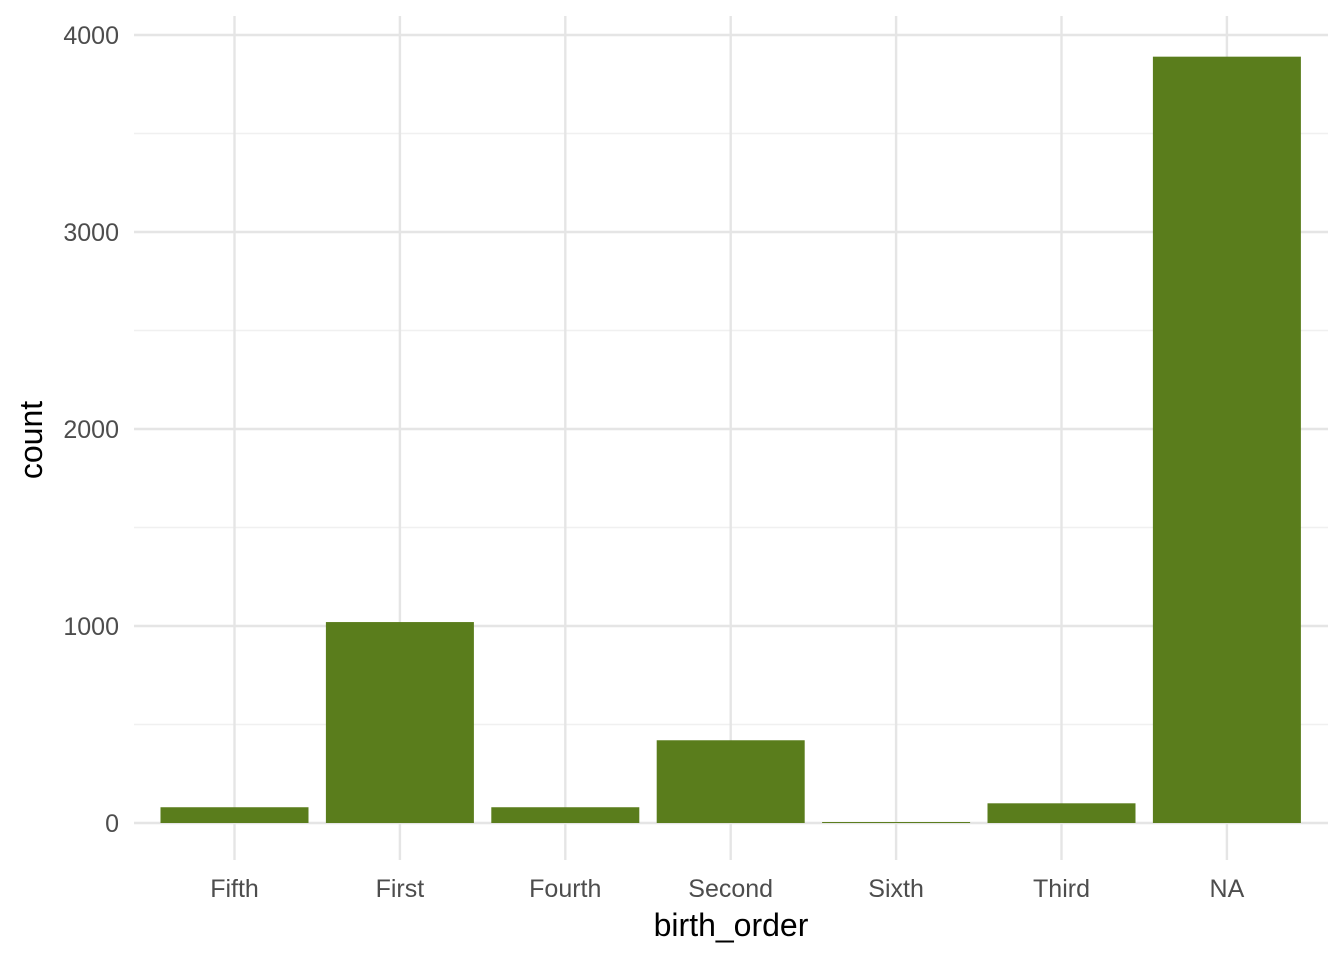 This screenshot has width=1344, height=960. I want to click on x-tick-label: Third, so click(1061, 889).